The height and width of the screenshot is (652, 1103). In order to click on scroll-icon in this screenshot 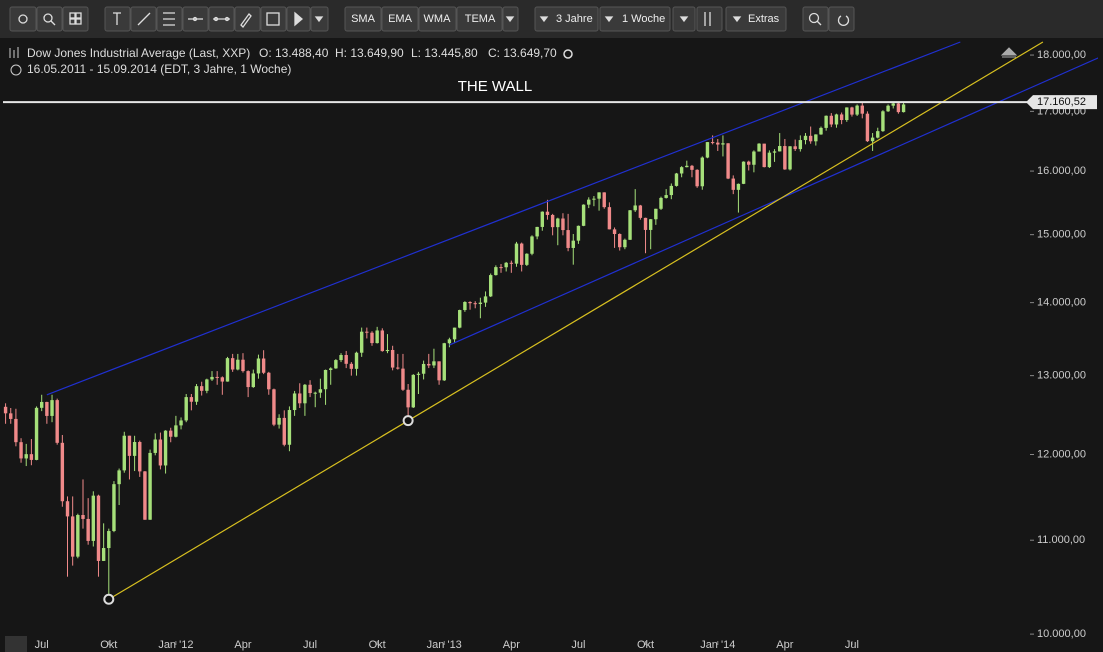, I will do `click(16, 644)`.